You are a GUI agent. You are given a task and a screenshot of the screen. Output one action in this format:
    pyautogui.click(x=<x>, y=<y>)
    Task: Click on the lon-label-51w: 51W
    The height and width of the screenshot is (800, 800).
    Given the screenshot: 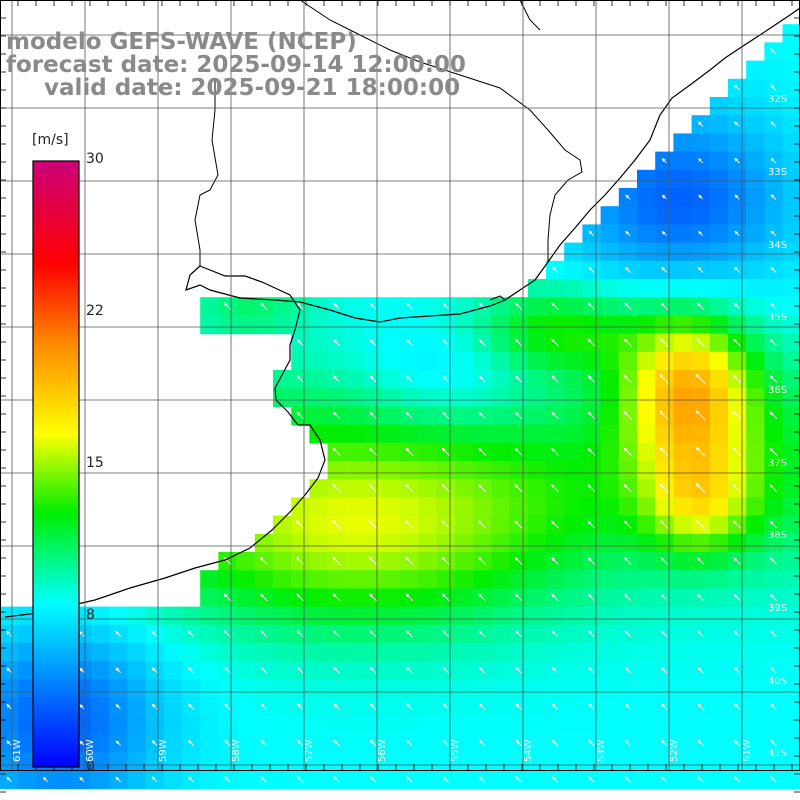 What is the action you would take?
    pyautogui.click(x=747, y=750)
    